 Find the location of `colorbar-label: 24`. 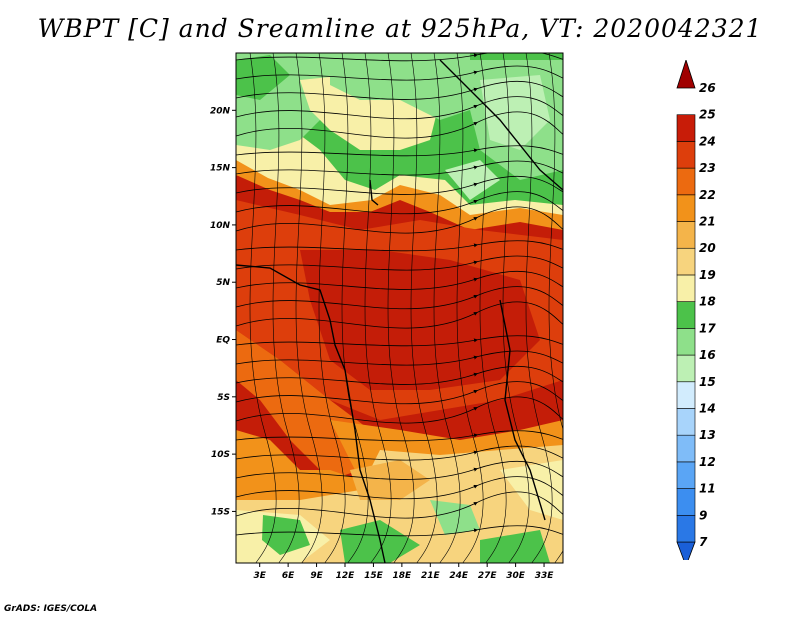

colorbar-label: 24 is located at coordinates (707, 141).